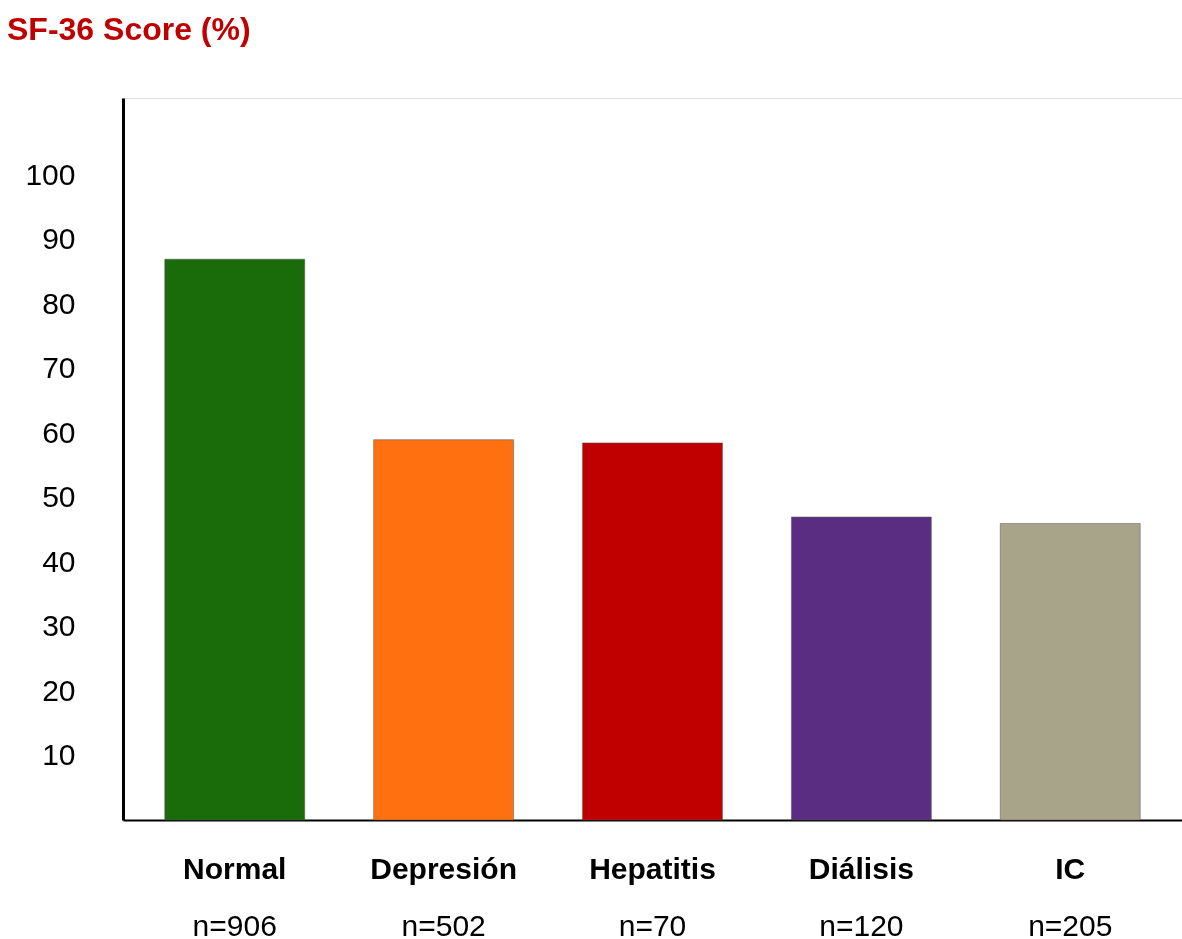 Image resolution: width=1182 pixels, height=939 pixels. What do you see at coordinates (59, 303) in the screenshot?
I see `y-tick-label: 80` at bounding box center [59, 303].